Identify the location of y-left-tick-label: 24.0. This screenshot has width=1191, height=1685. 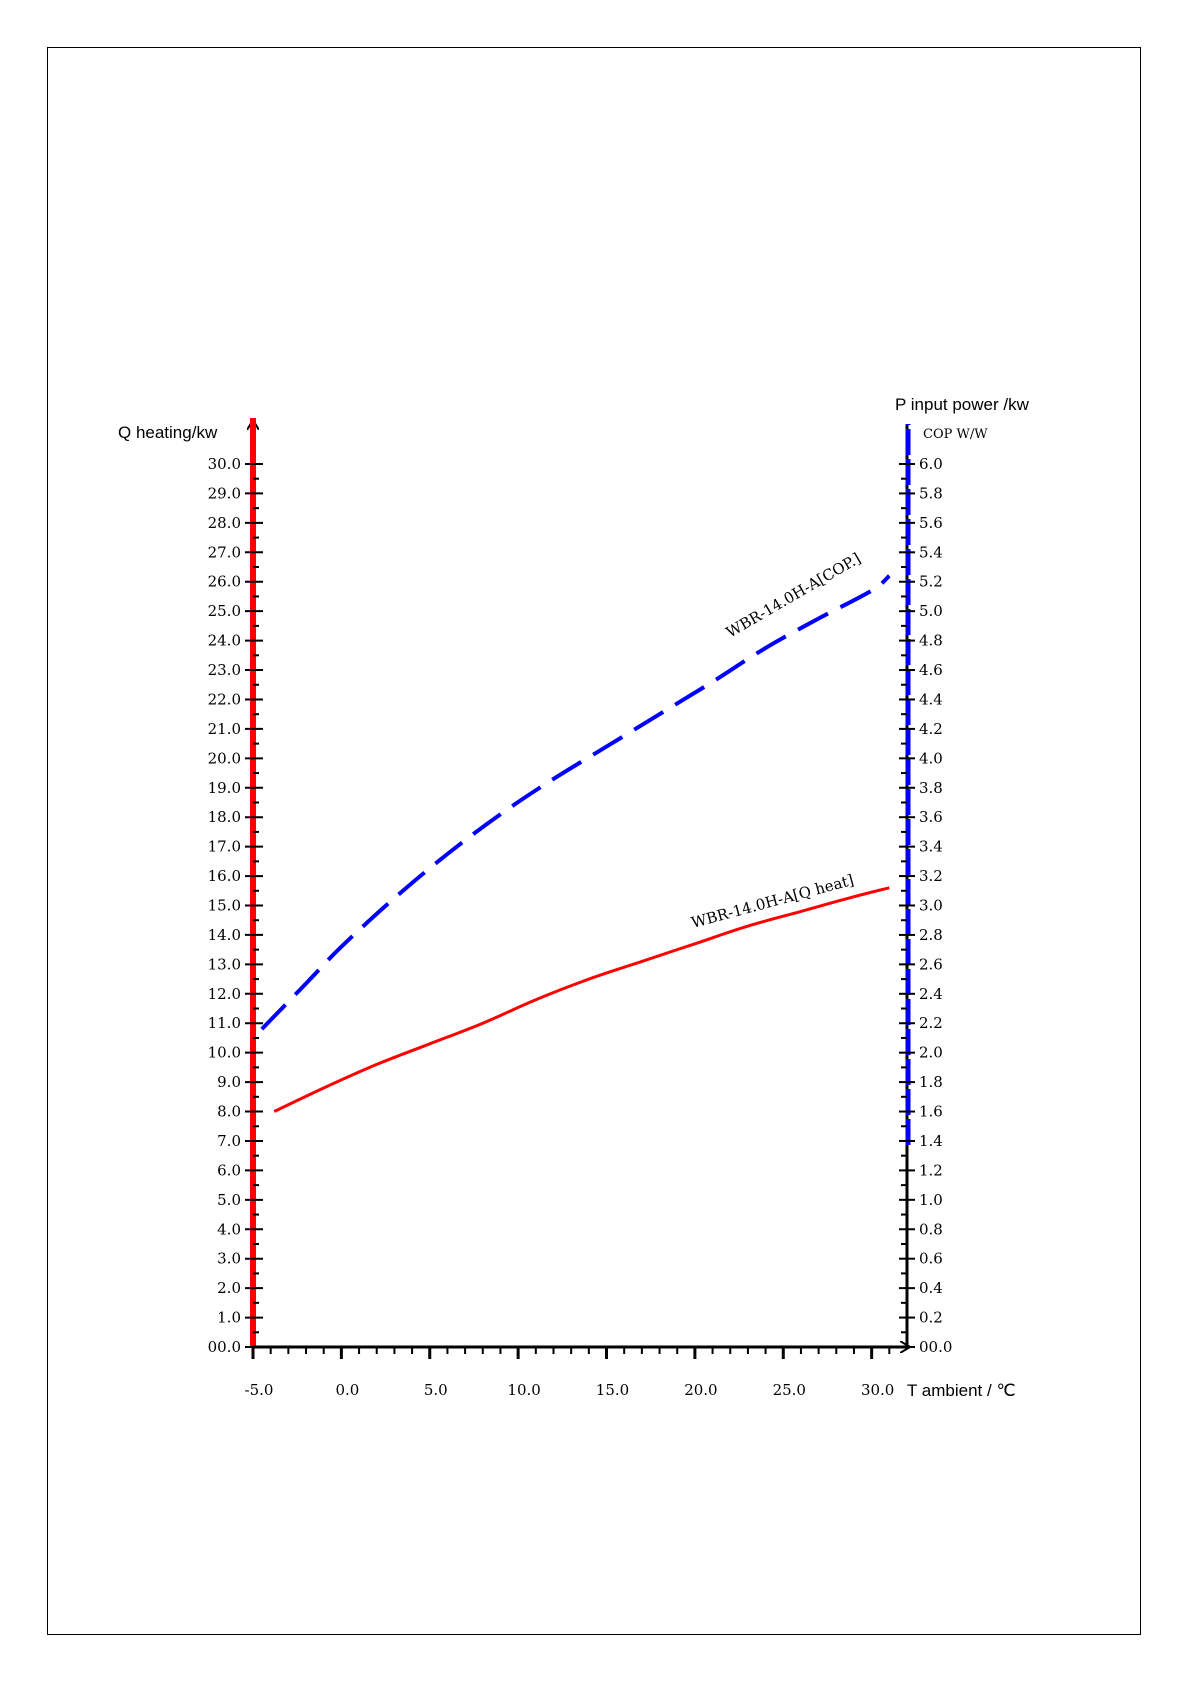
(224, 641).